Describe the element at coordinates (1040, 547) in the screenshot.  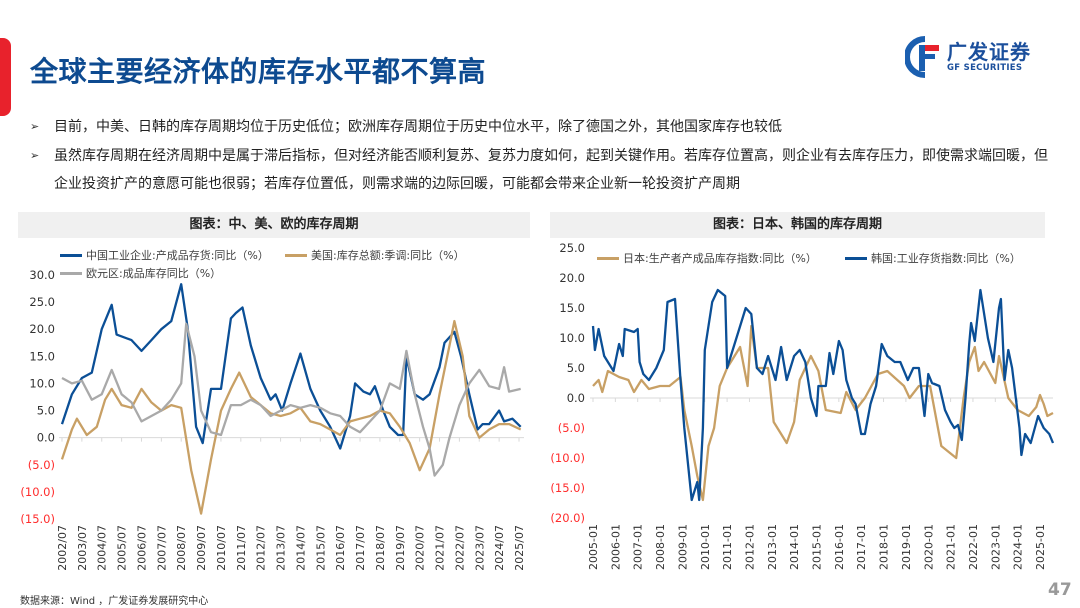
I see `x-tick-label: 2025-01` at that location.